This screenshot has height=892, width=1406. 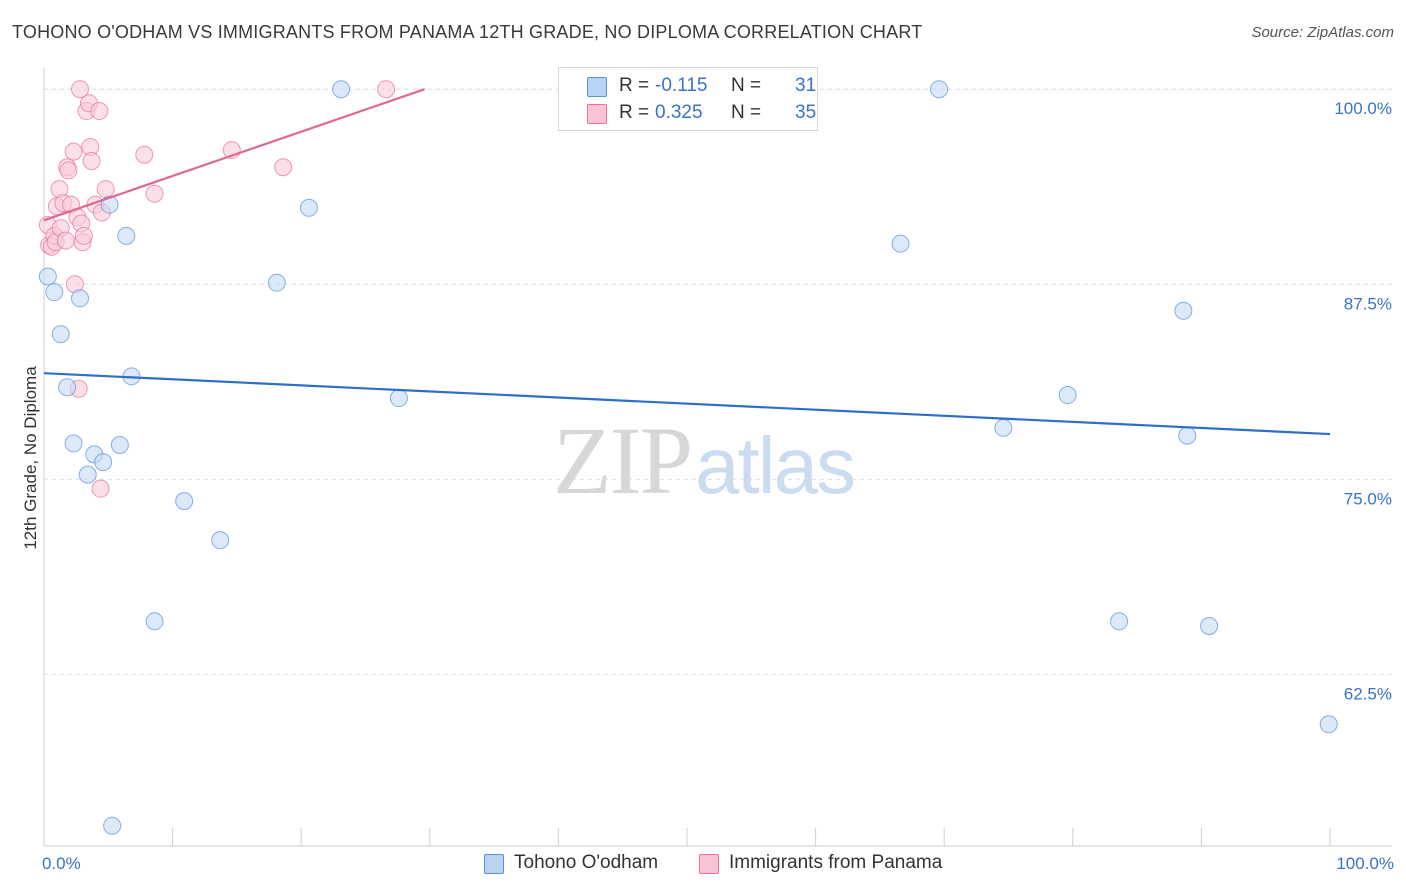 What do you see at coordinates (623, 460) in the screenshot?
I see `watermark-zip: ZIP` at bounding box center [623, 460].